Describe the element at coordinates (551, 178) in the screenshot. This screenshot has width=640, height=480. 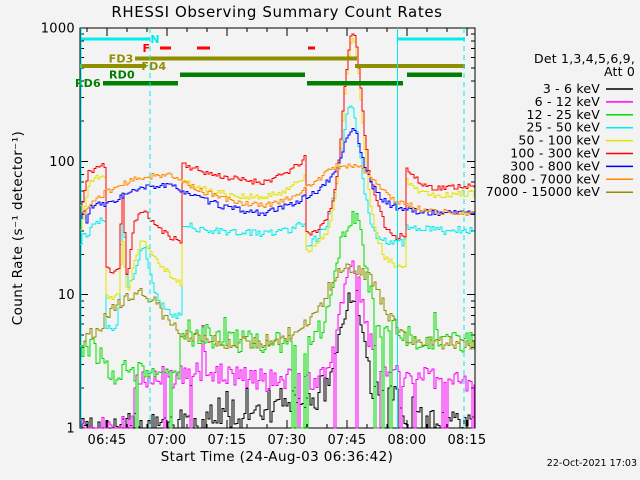
I see `legend-entry-label: 800 - 7000 keV` at that location.